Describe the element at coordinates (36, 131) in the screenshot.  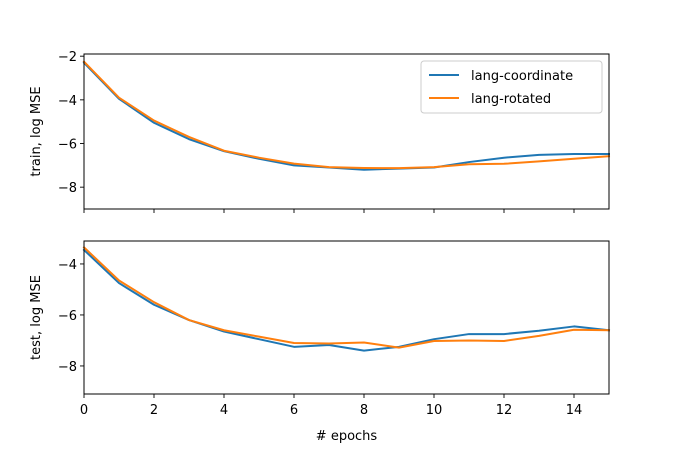
I see `y-axis-label: train, log MSE` at that location.